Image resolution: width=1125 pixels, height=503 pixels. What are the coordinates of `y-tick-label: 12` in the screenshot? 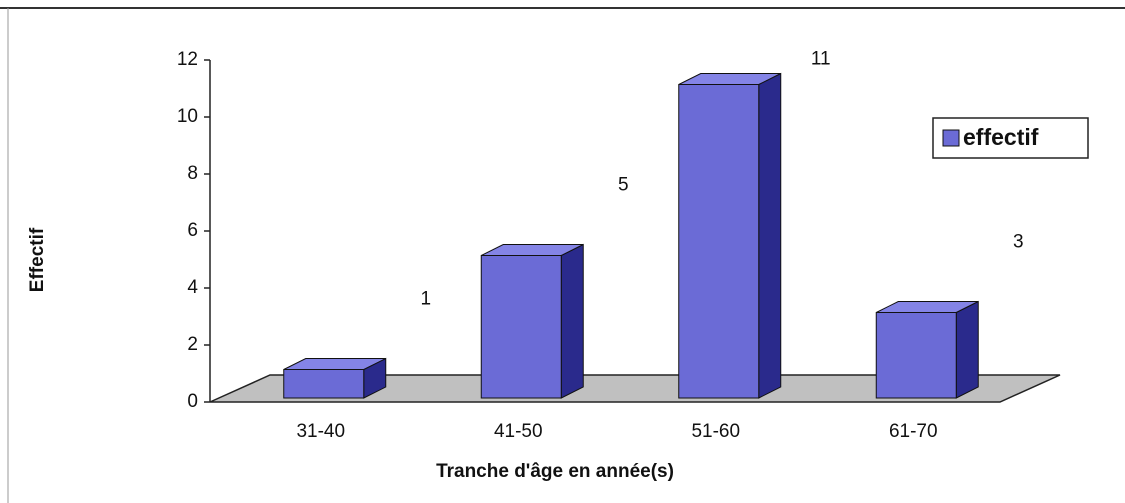 It's located at (187, 59).